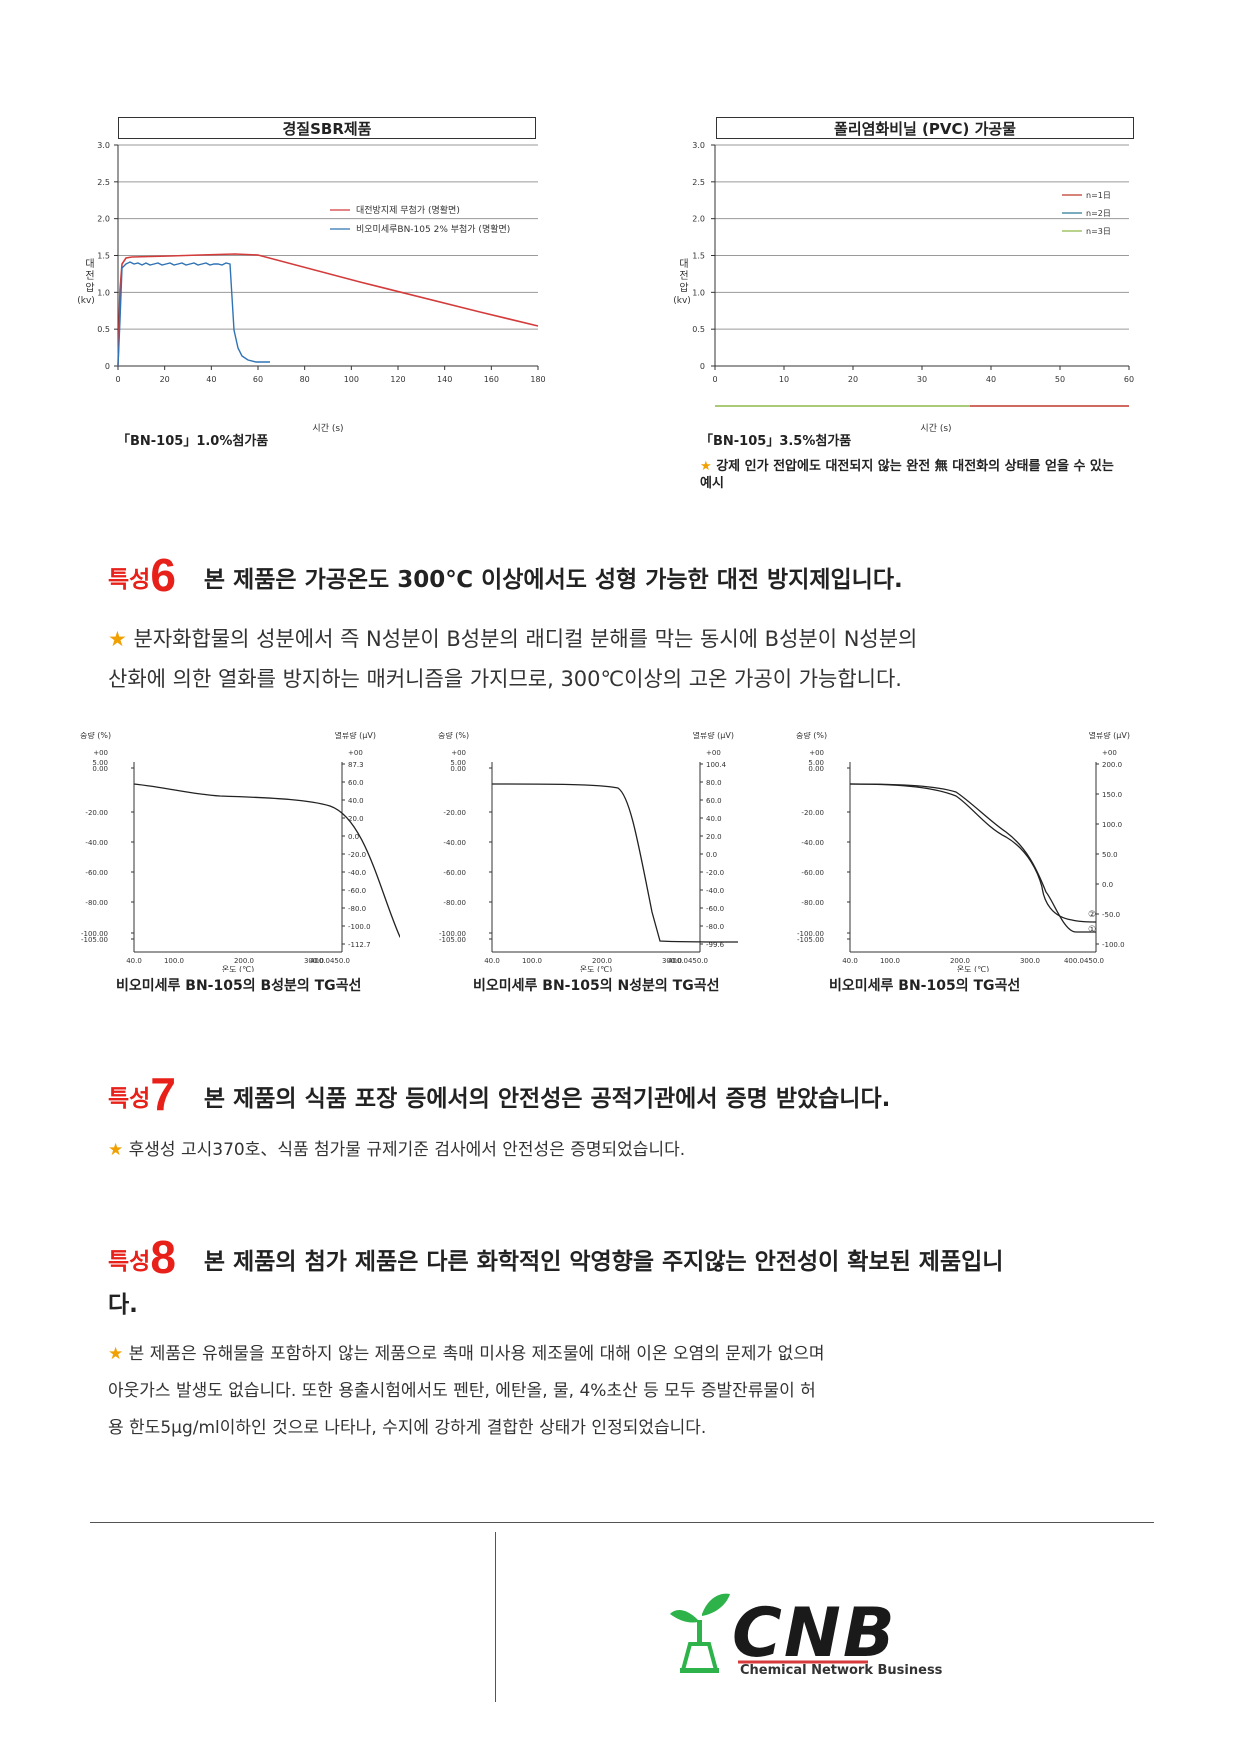 The image size is (1240, 1754). What do you see at coordinates (89, 264) in the screenshot?
I see `svg-text: 대` at bounding box center [89, 264].